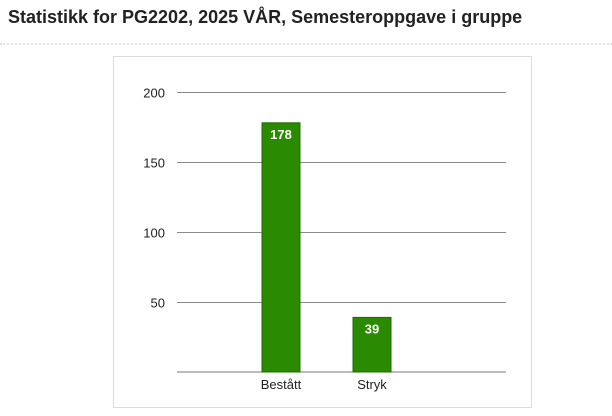 The height and width of the screenshot is (416, 612). Describe the element at coordinates (281, 134) in the screenshot. I see `bar-data-label: 178` at that location.